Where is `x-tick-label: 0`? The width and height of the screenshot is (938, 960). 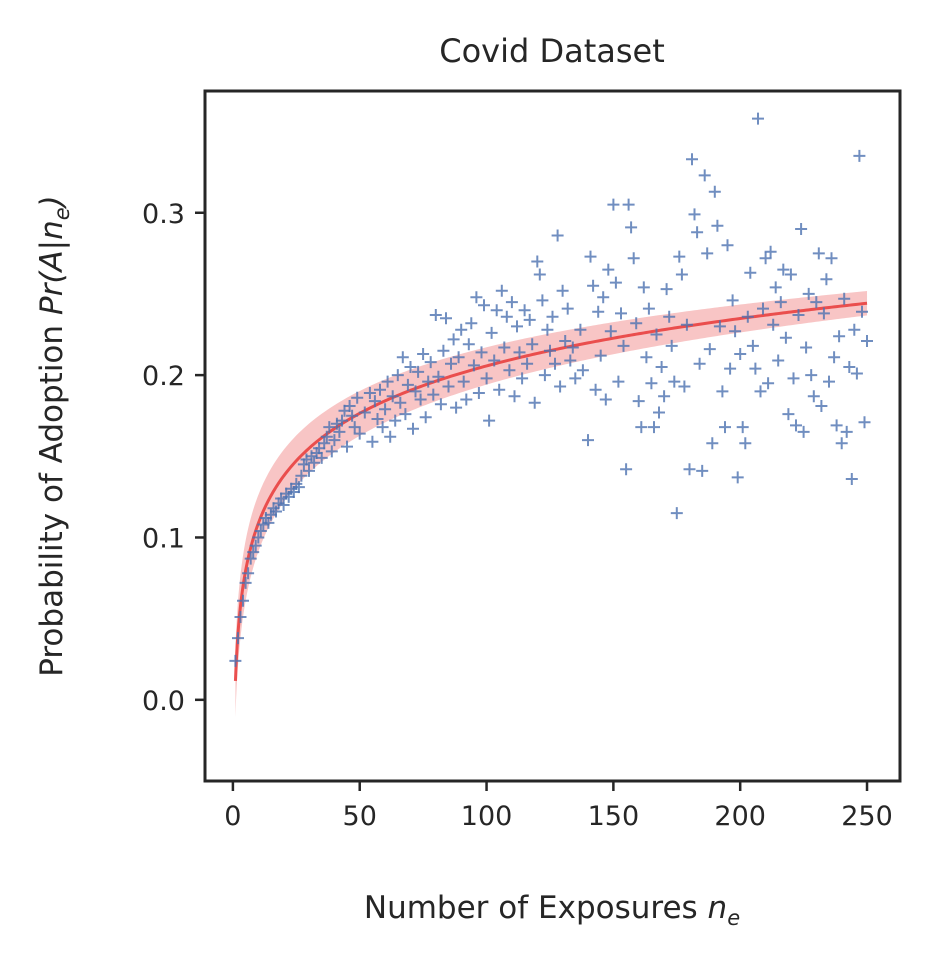
x-tick-label: 0 is located at coordinates (232, 816).